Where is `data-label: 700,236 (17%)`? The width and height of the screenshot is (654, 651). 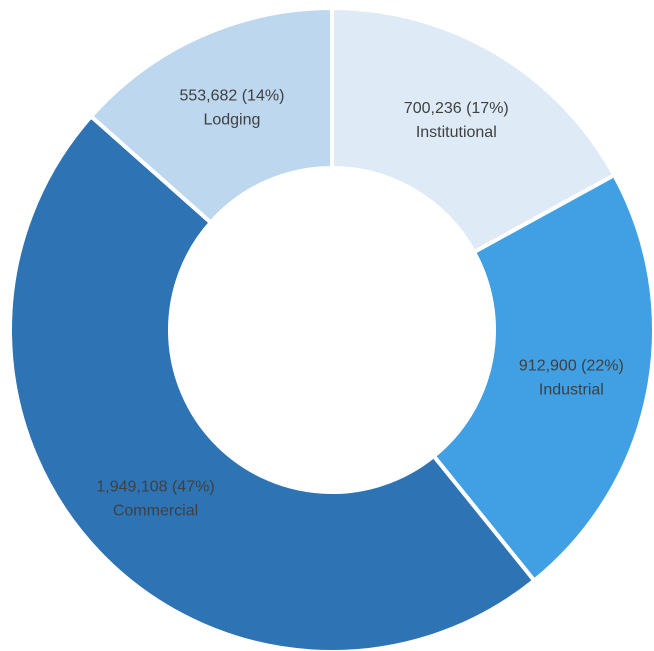 data-label: 700,236 (17%) is located at coordinates (456, 108).